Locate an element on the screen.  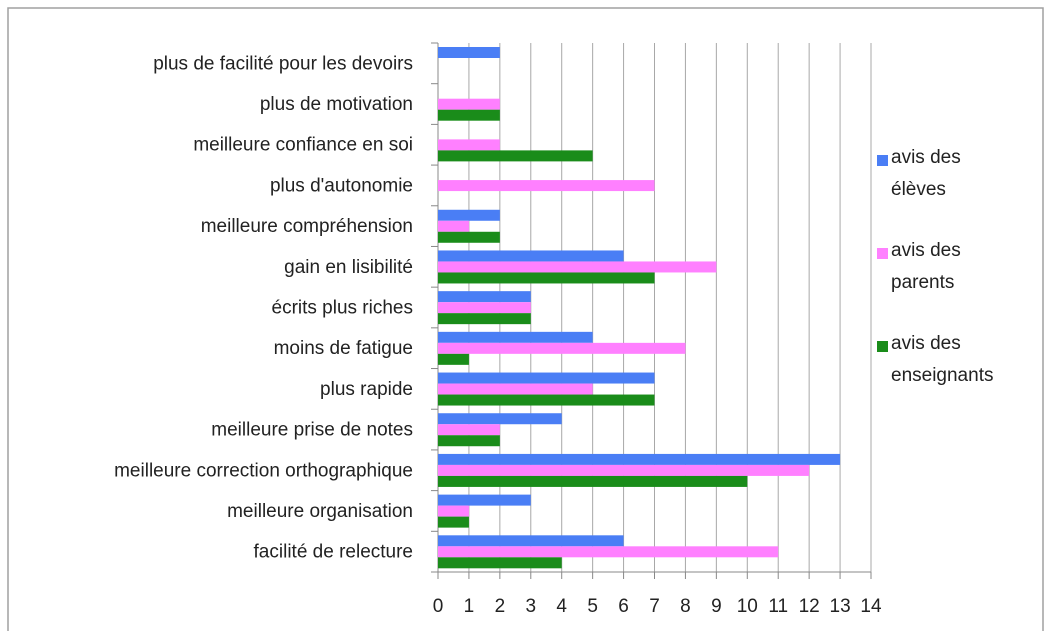
y-tick-label: moins de fatigue is located at coordinates (343, 348).